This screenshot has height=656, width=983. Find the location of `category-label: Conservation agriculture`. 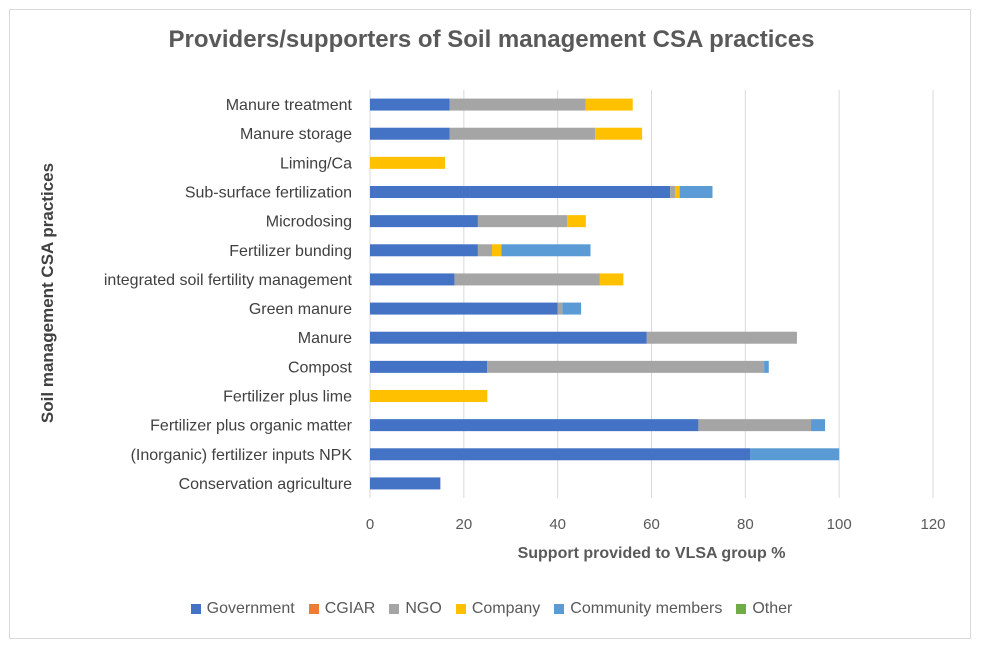

category-label: Conservation agriculture is located at coordinates (266, 484).